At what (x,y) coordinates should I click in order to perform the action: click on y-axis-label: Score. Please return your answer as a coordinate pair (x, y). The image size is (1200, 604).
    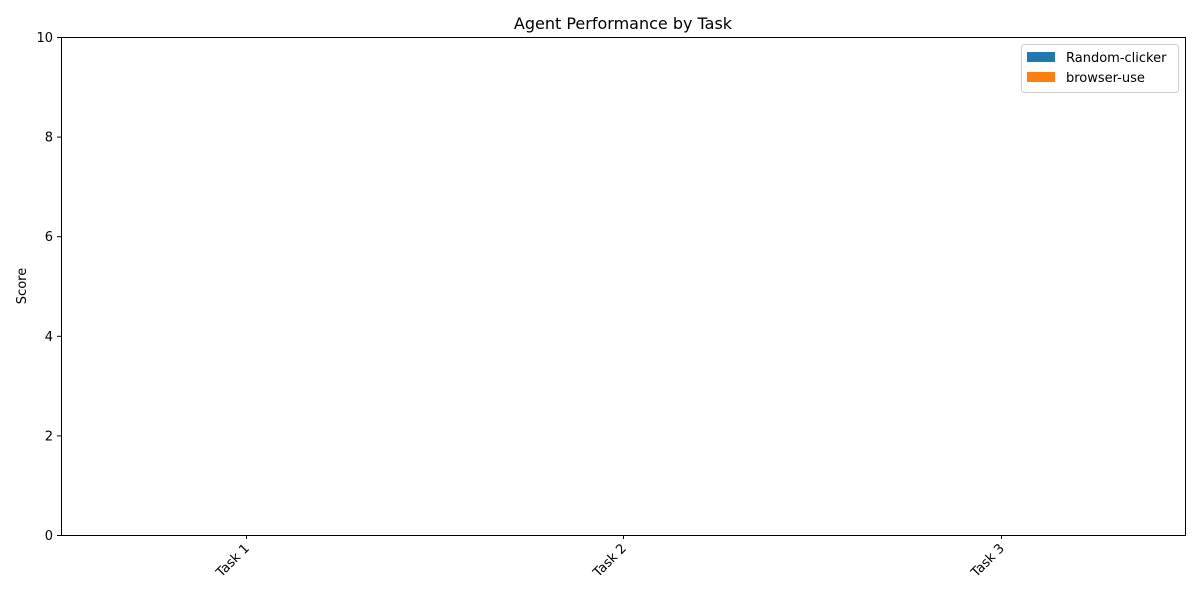
    Looking at the image, I should click on (22, 286).